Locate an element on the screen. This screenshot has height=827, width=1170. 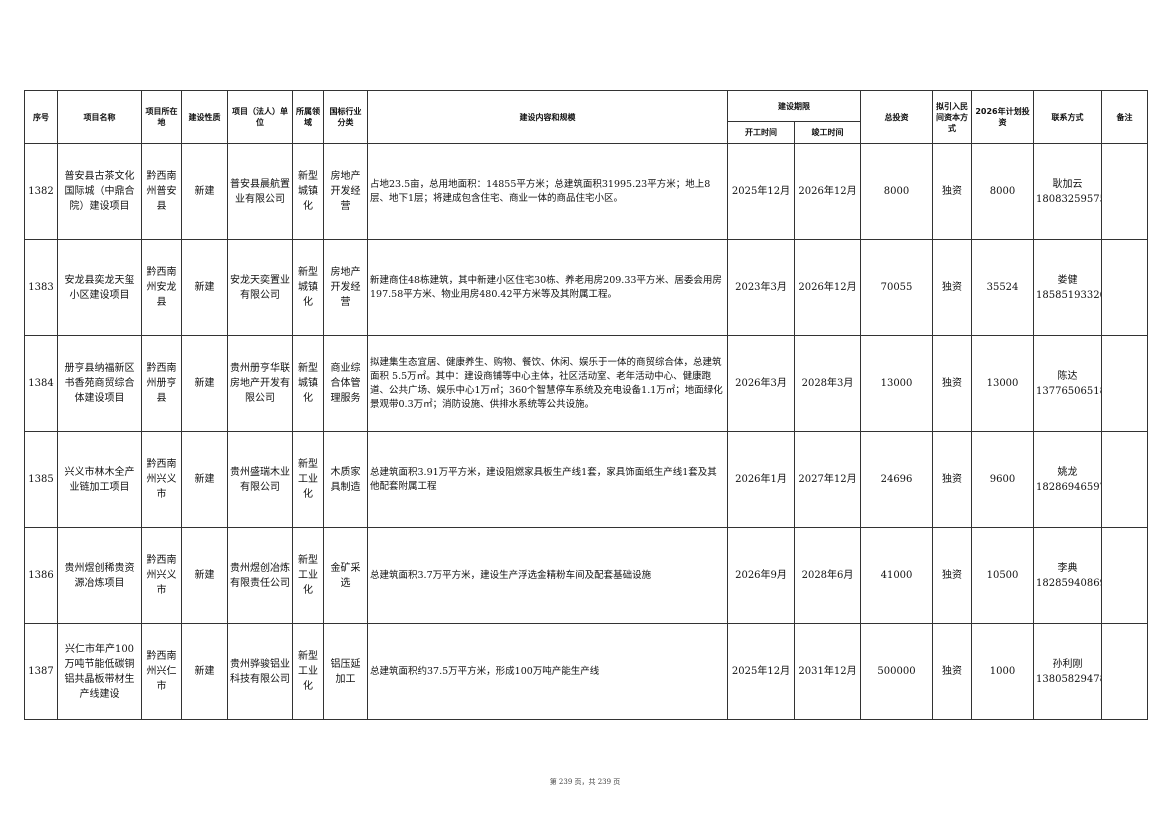
cell-total: 500000 is located at coordinates (896, 671).